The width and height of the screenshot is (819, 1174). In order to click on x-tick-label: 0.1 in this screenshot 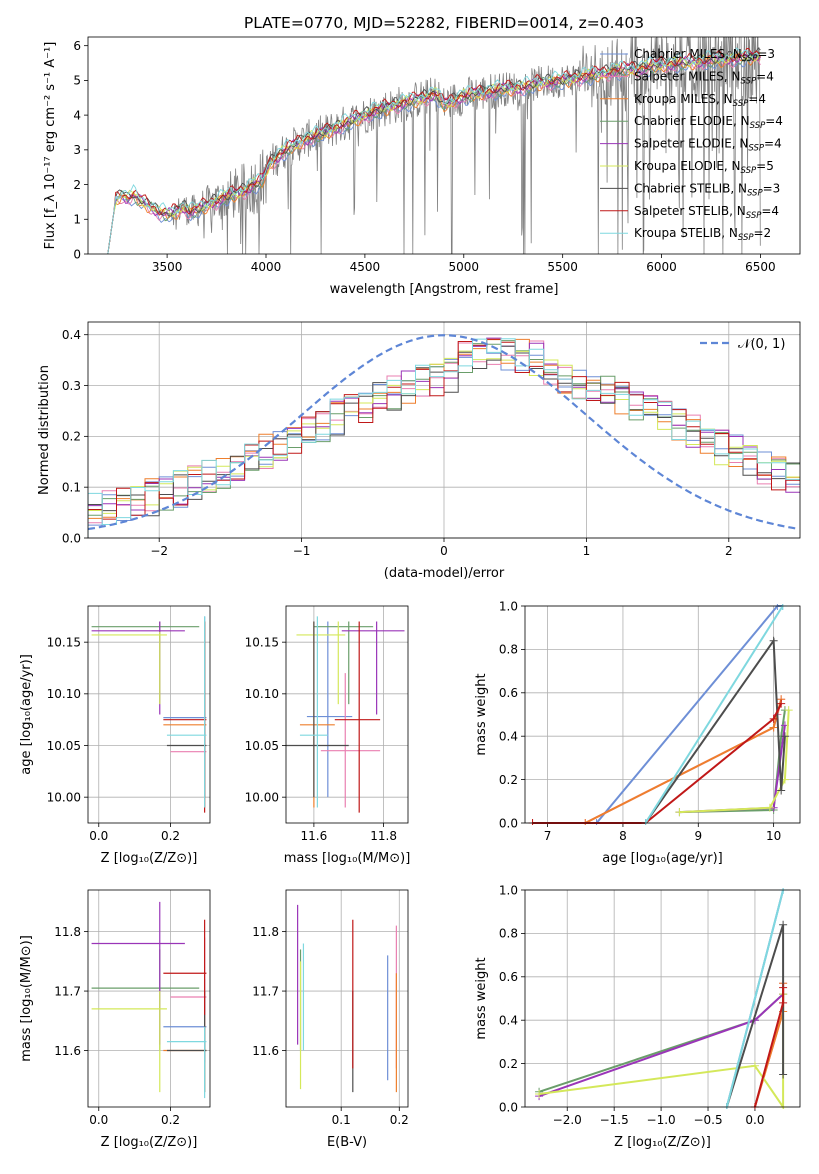, I will do `click(341, 1120)`.